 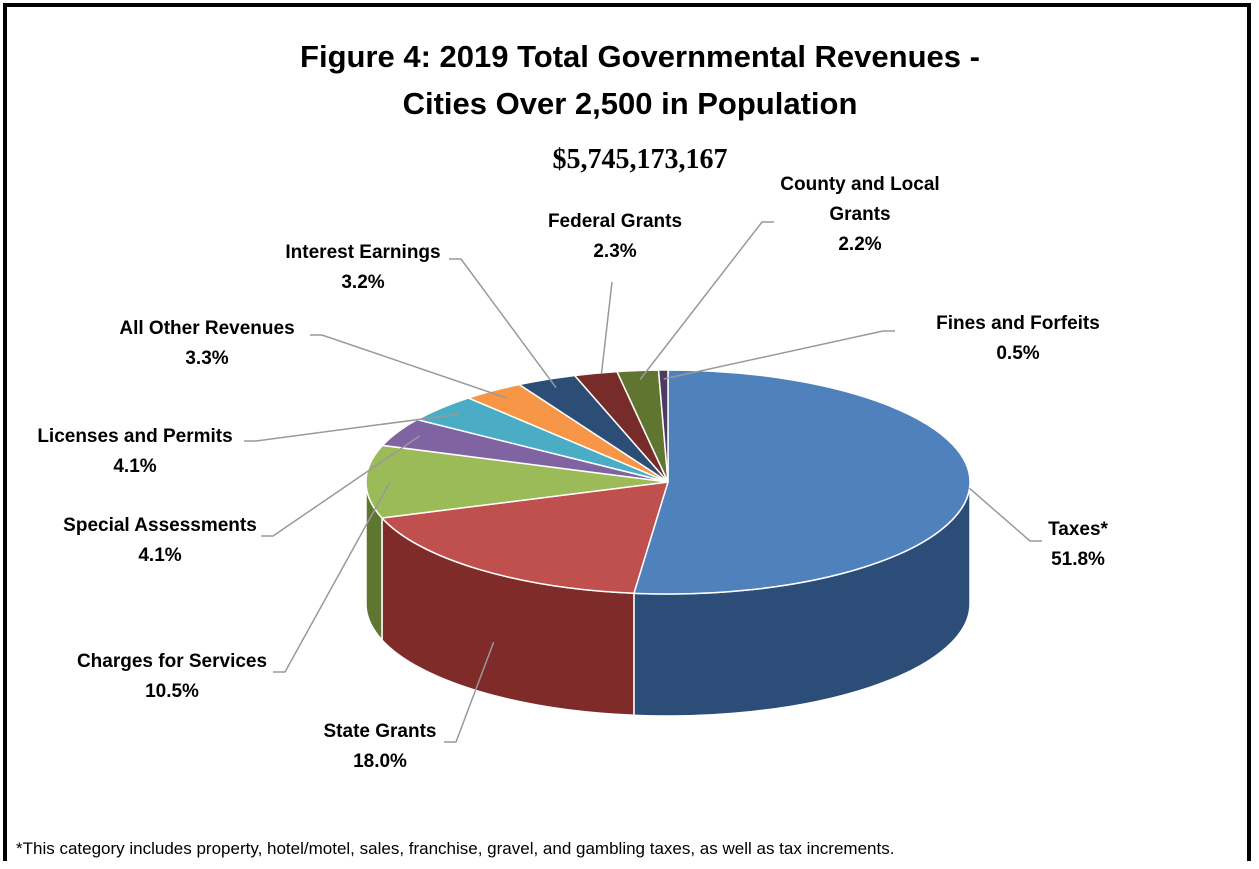 I want to click on slice-value-0: 51.8%, so click(x=1078, y=559).